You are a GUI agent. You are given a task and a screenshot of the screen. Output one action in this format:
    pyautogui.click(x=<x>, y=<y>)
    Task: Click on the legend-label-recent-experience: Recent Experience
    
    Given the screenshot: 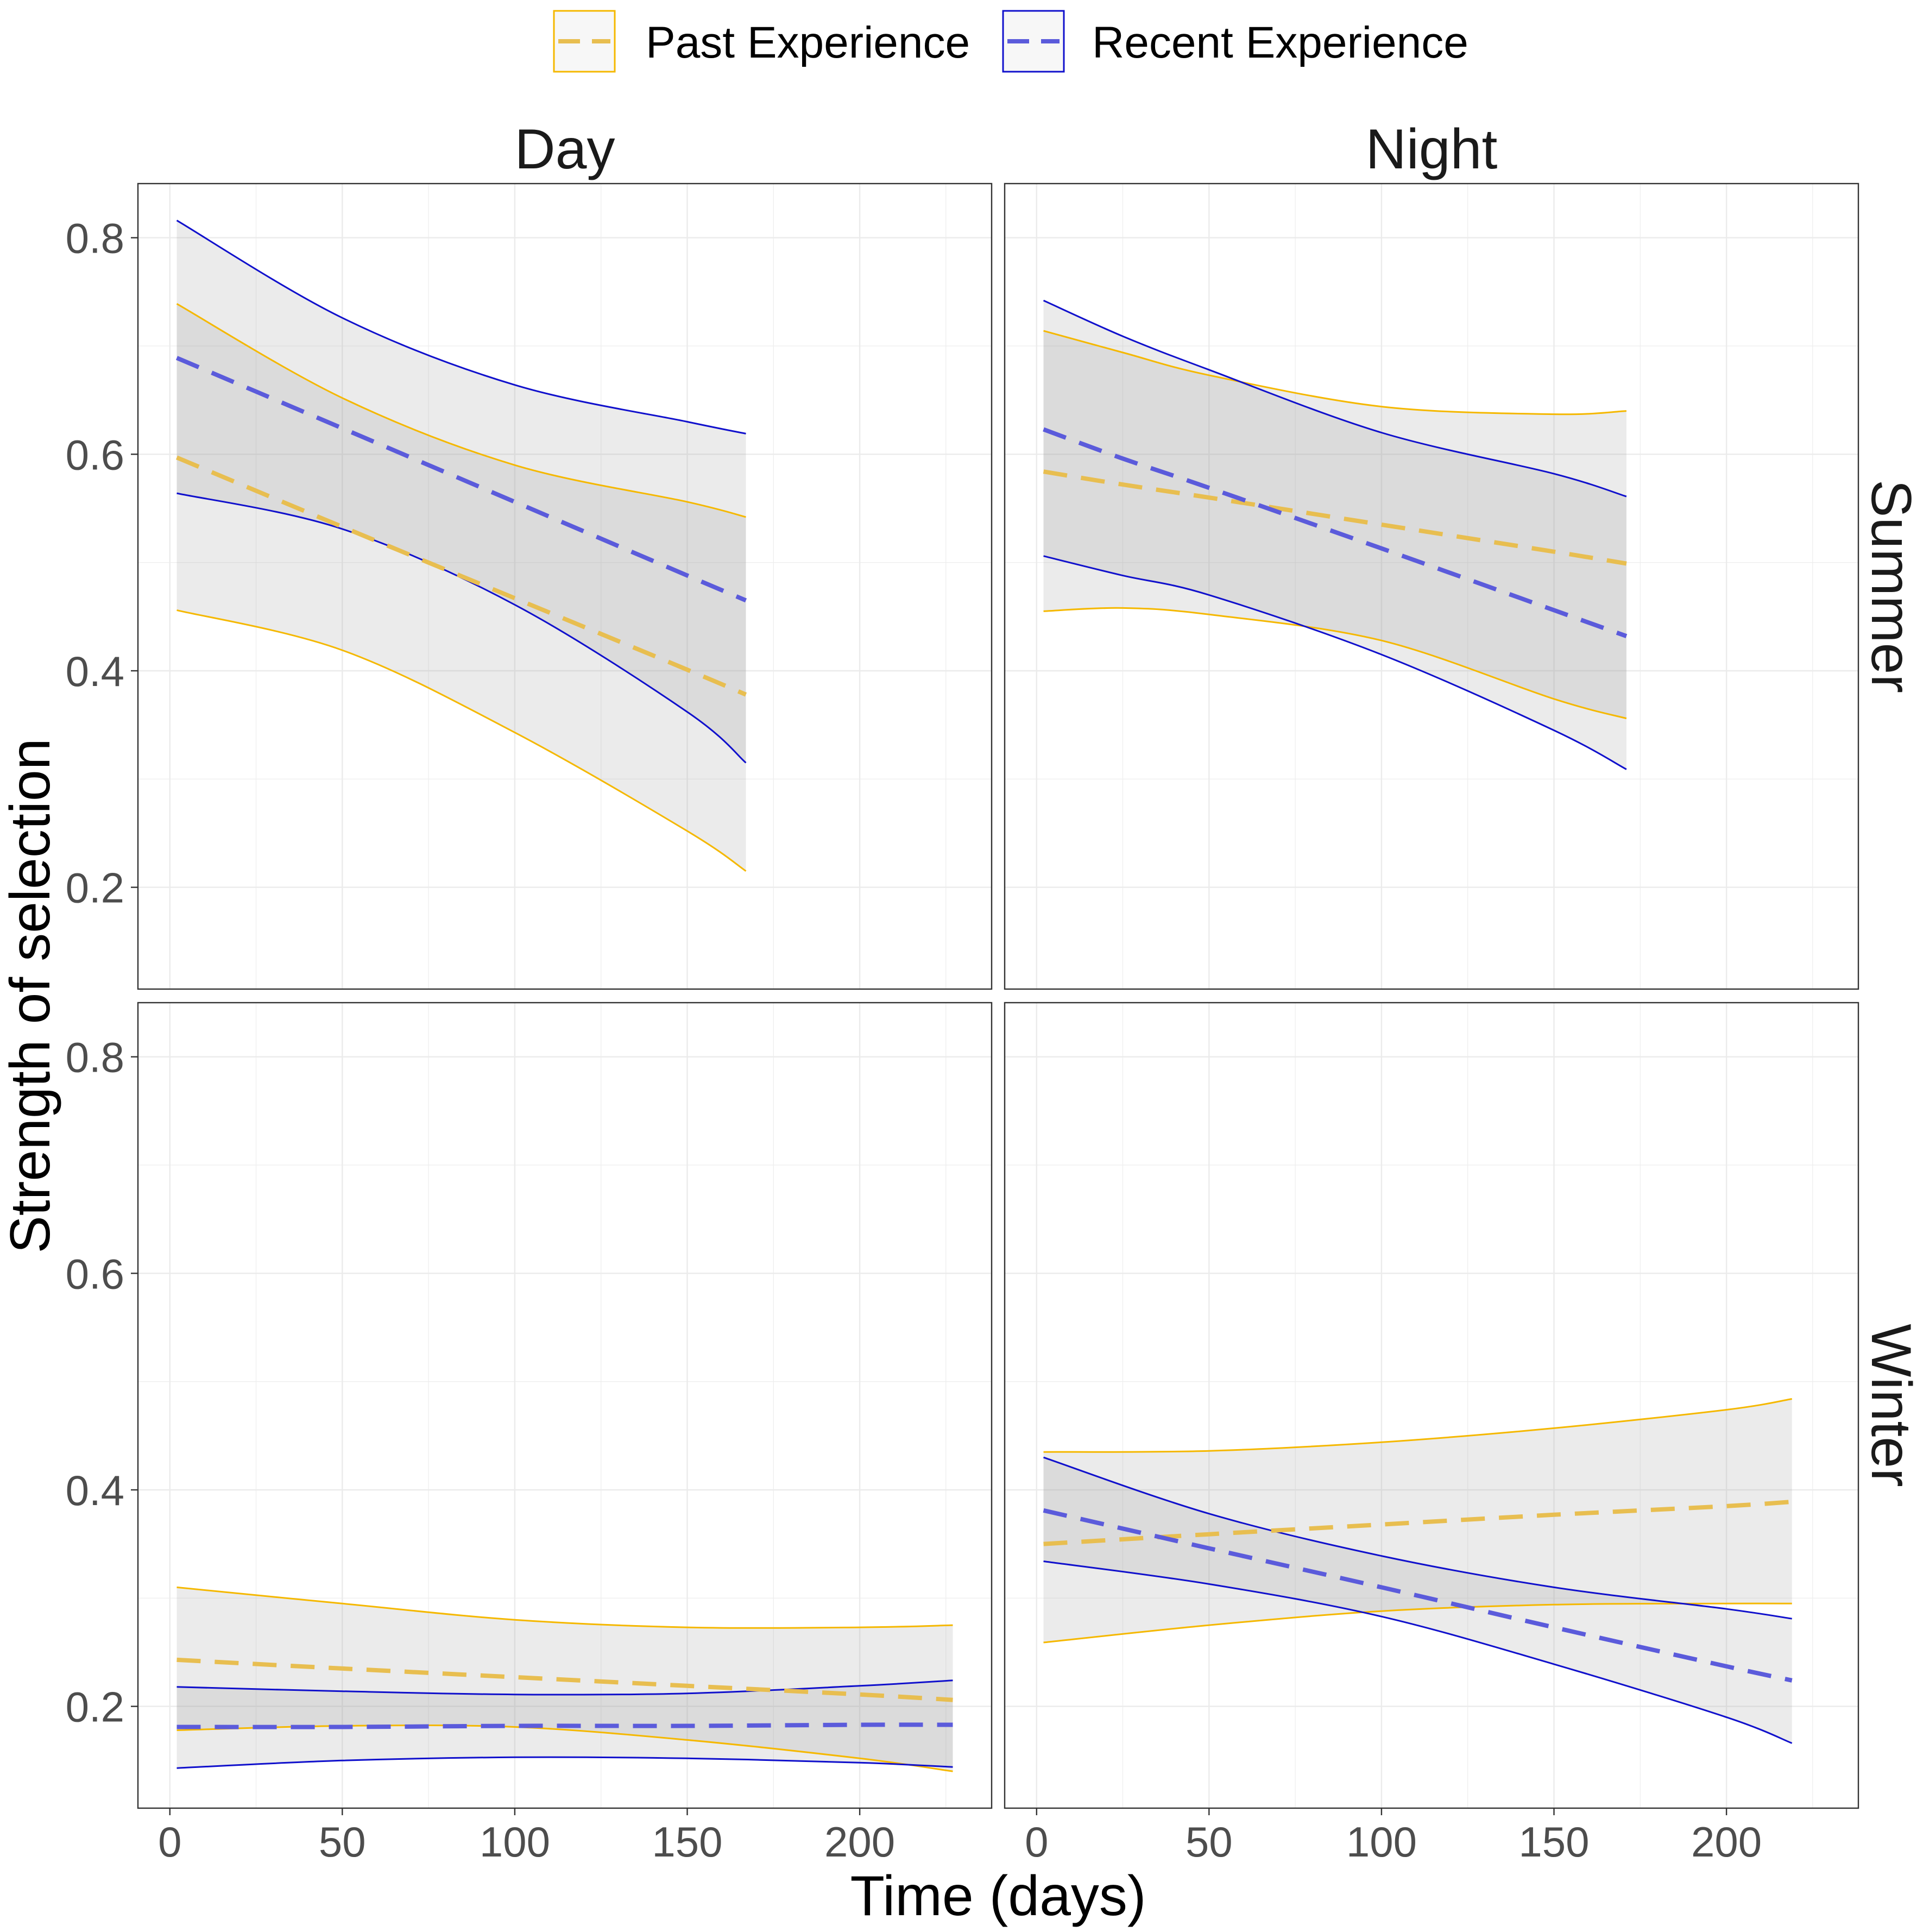 What is the action you would take?
    pyautogui.click(x=1280, y=43)
    